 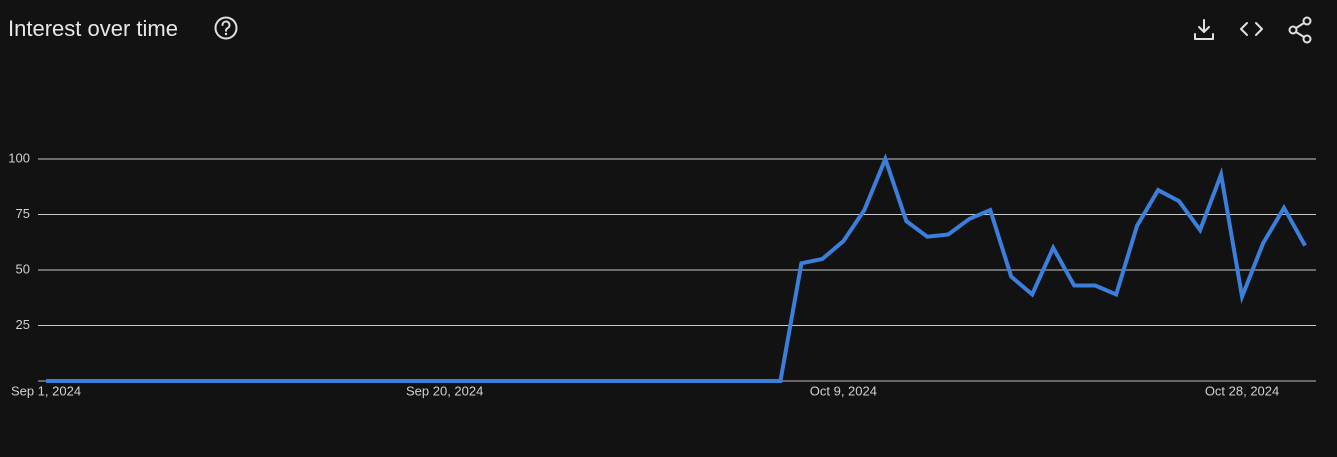 I want to click on x-tick-label: Sep 20, 2024, so click(x=444, y=390).